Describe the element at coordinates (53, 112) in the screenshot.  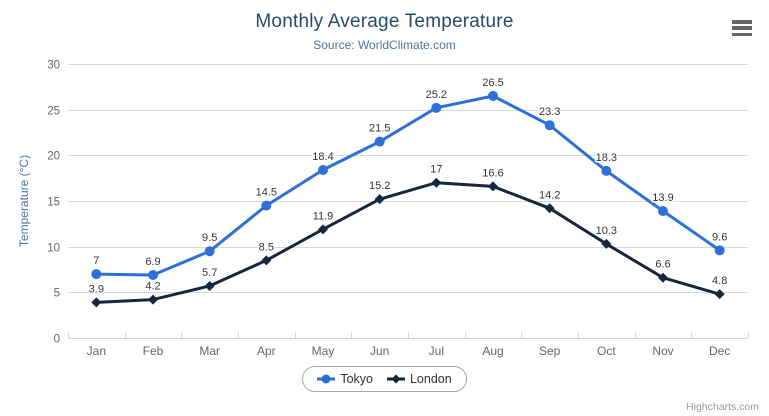
I see `y-axis-tick-label: 25` at that location.